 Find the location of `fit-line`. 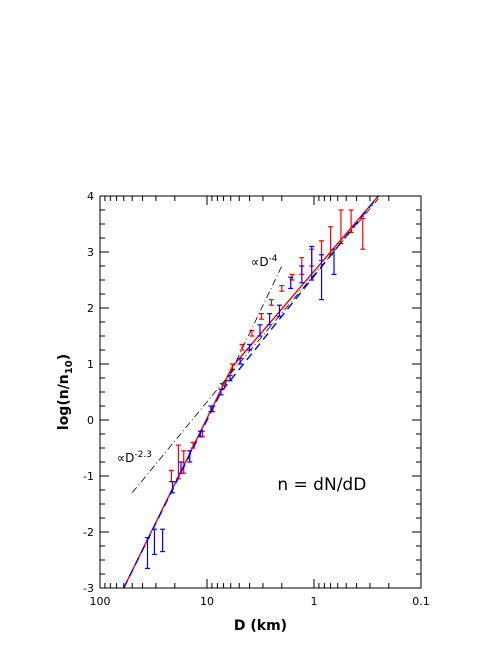

fit-line is located at coordinates (253, 326).